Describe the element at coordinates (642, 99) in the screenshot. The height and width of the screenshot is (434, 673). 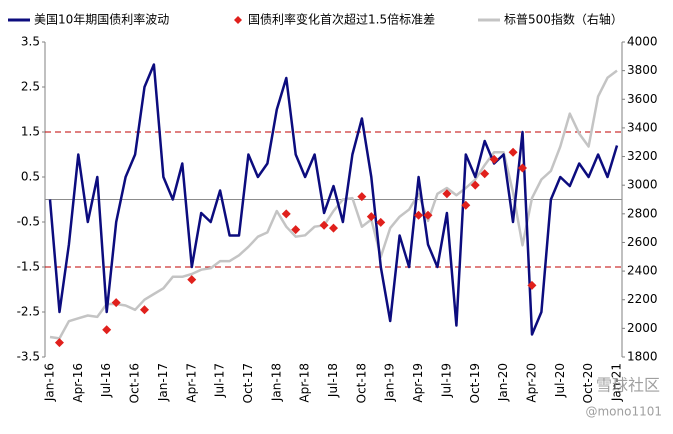
I see `y2-tick-label: 3600` at that location.